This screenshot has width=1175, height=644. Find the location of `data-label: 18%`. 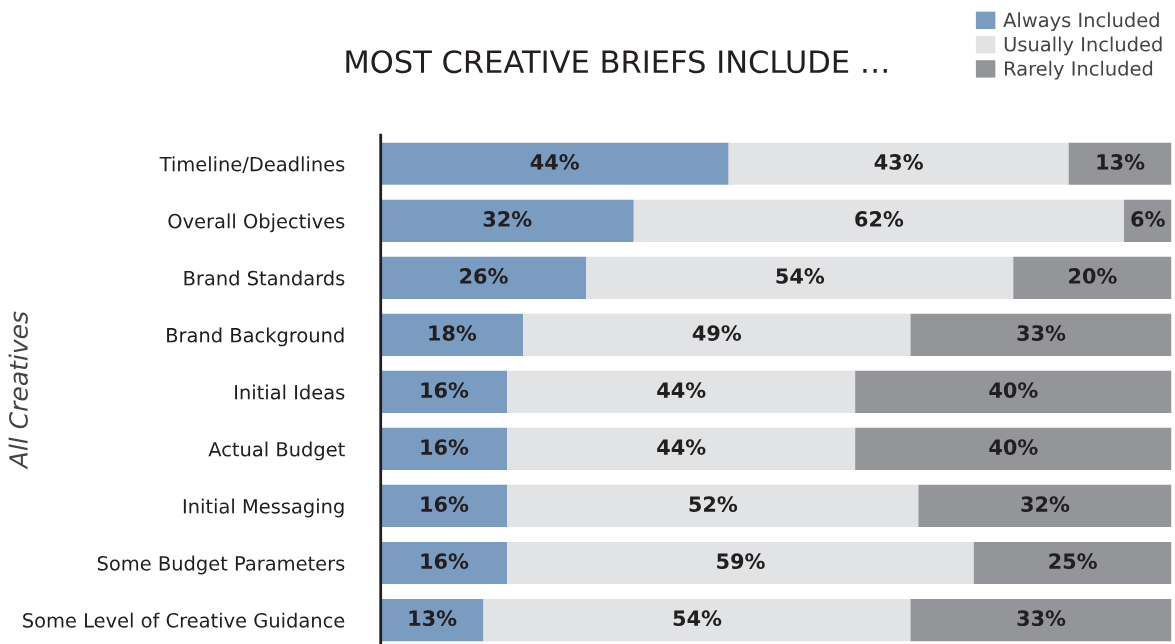

data-label: 18% is located at coordinates (453, 333).